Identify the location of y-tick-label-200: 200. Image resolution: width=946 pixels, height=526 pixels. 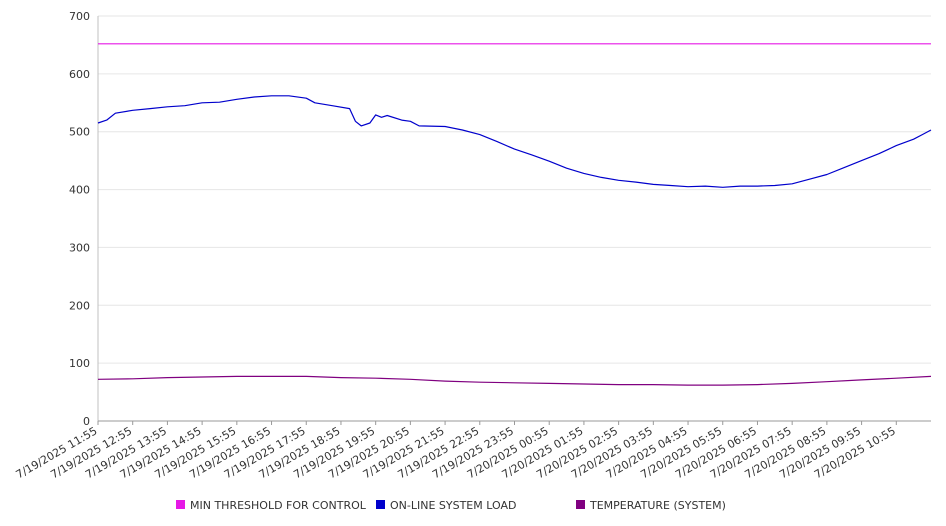
(79, 305).